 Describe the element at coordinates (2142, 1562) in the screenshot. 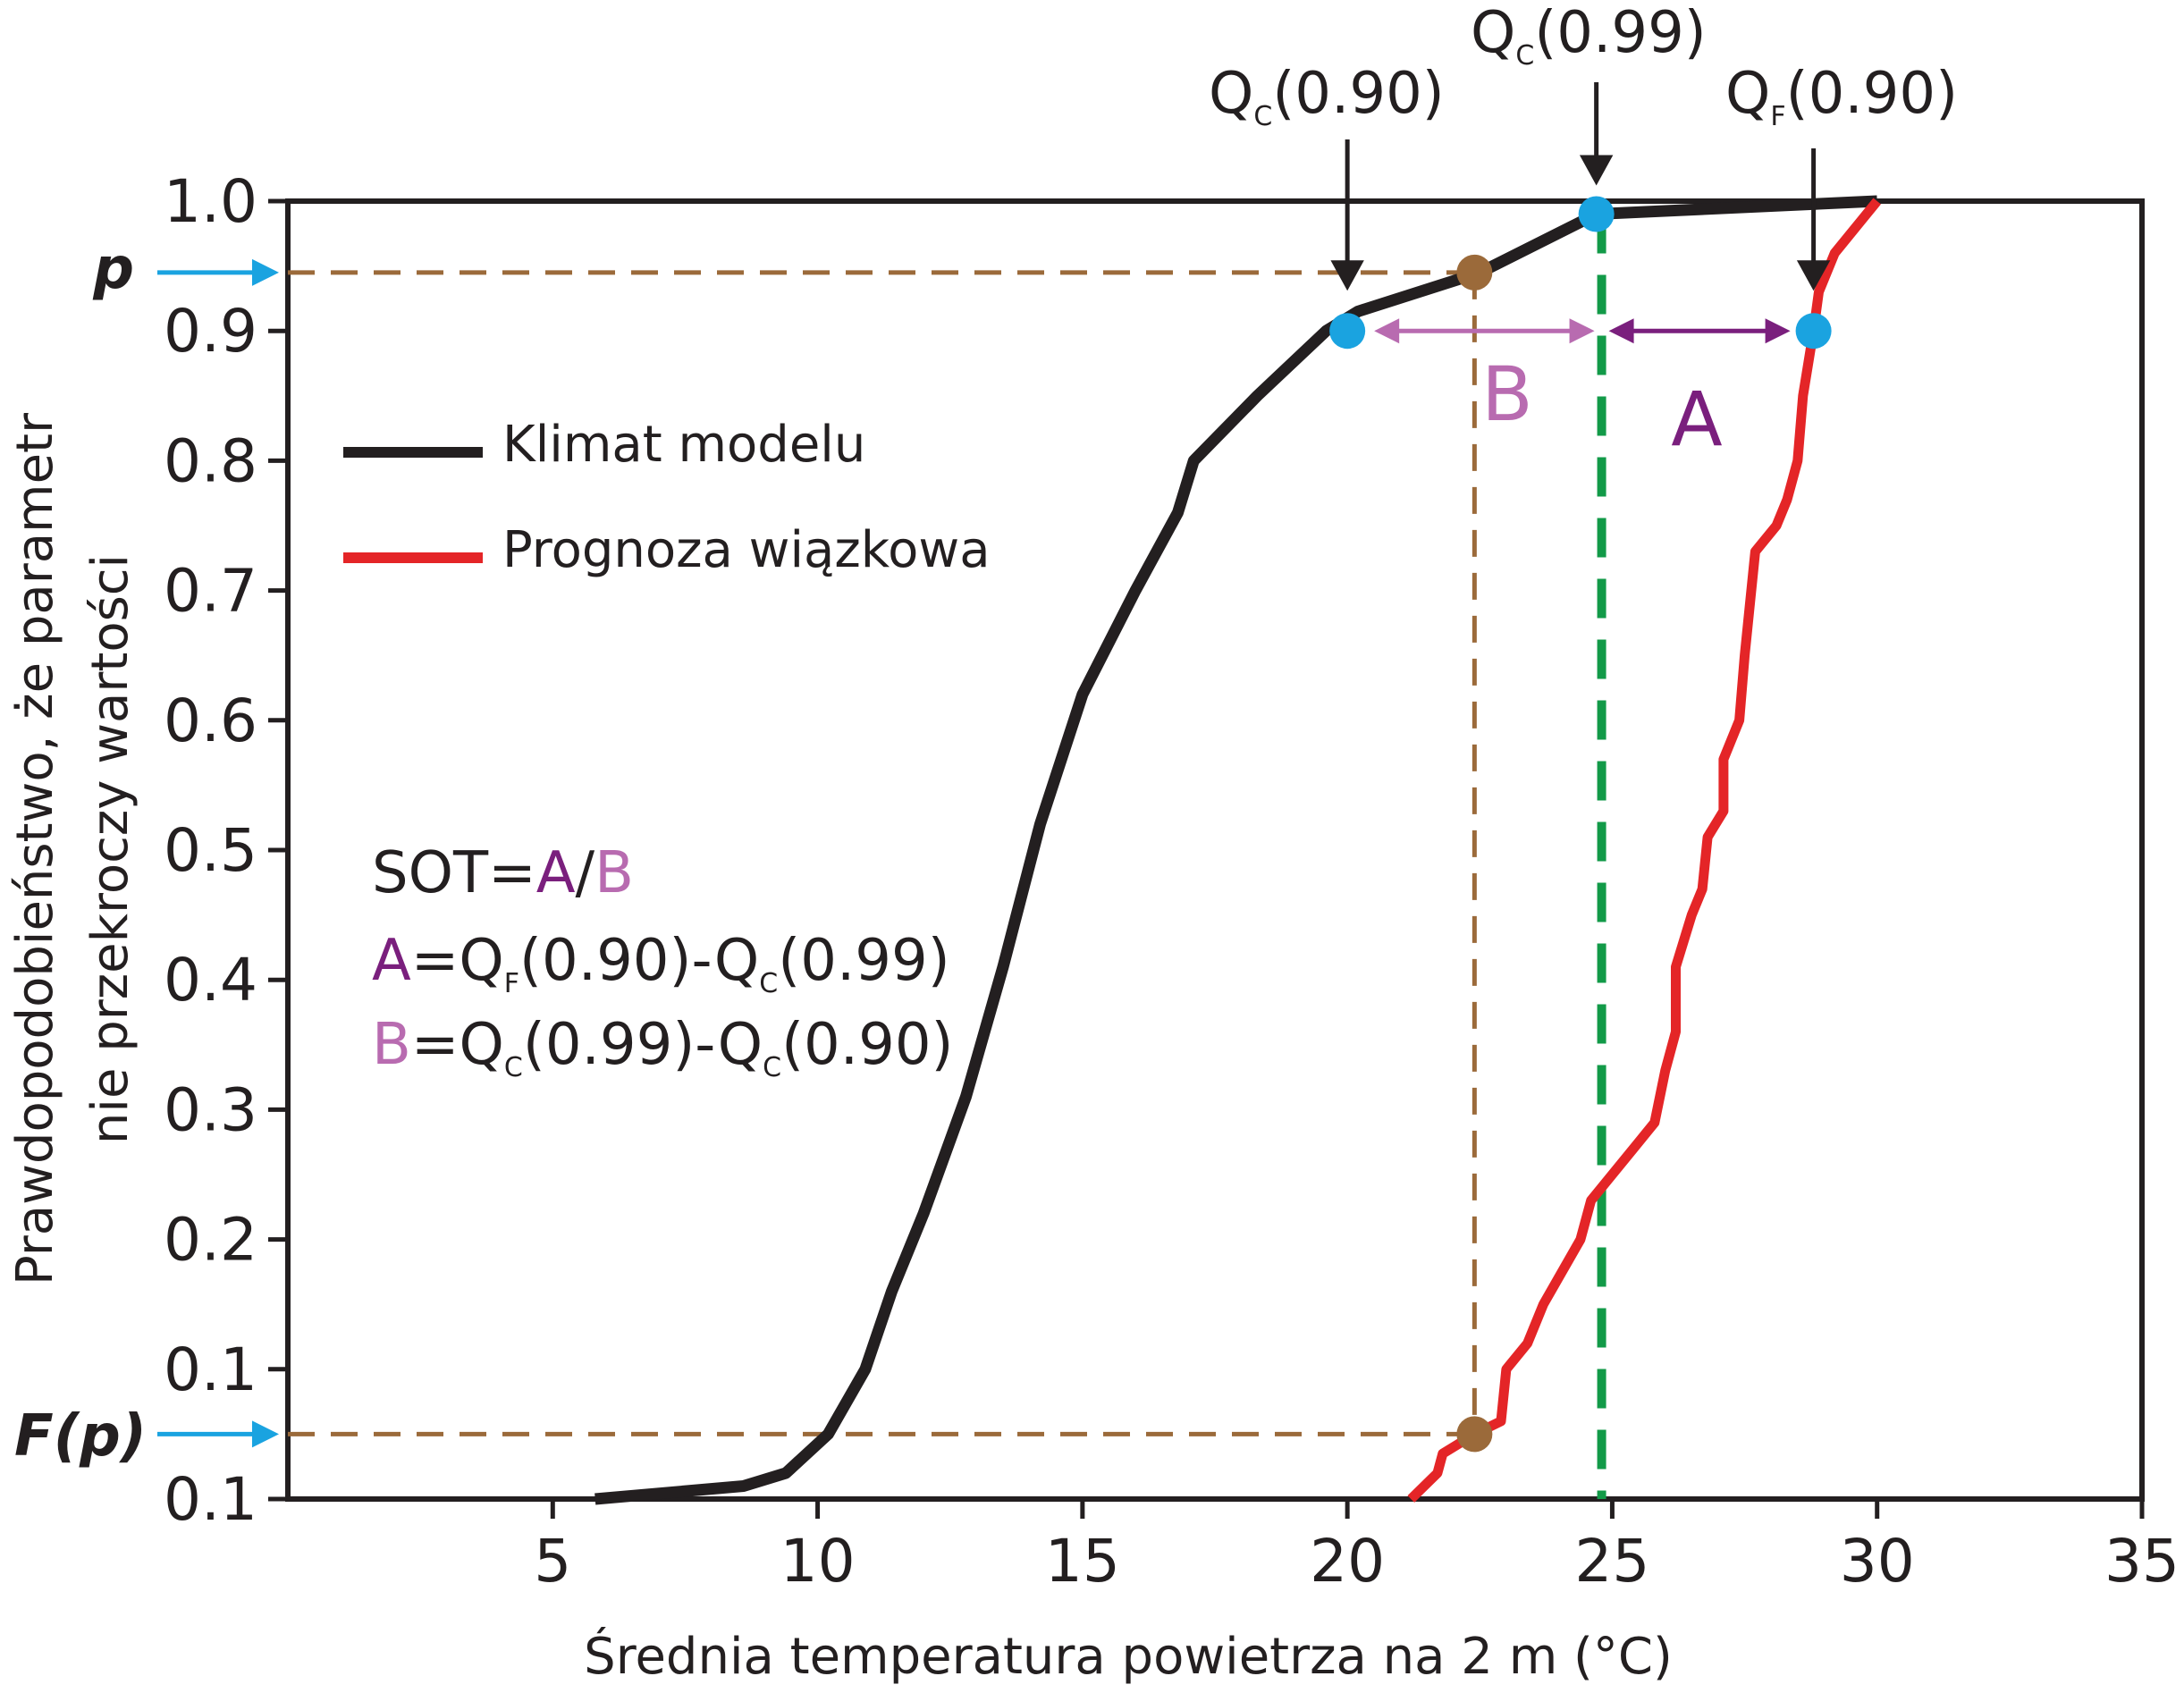

I see `x-tick-label: 35` at that location.